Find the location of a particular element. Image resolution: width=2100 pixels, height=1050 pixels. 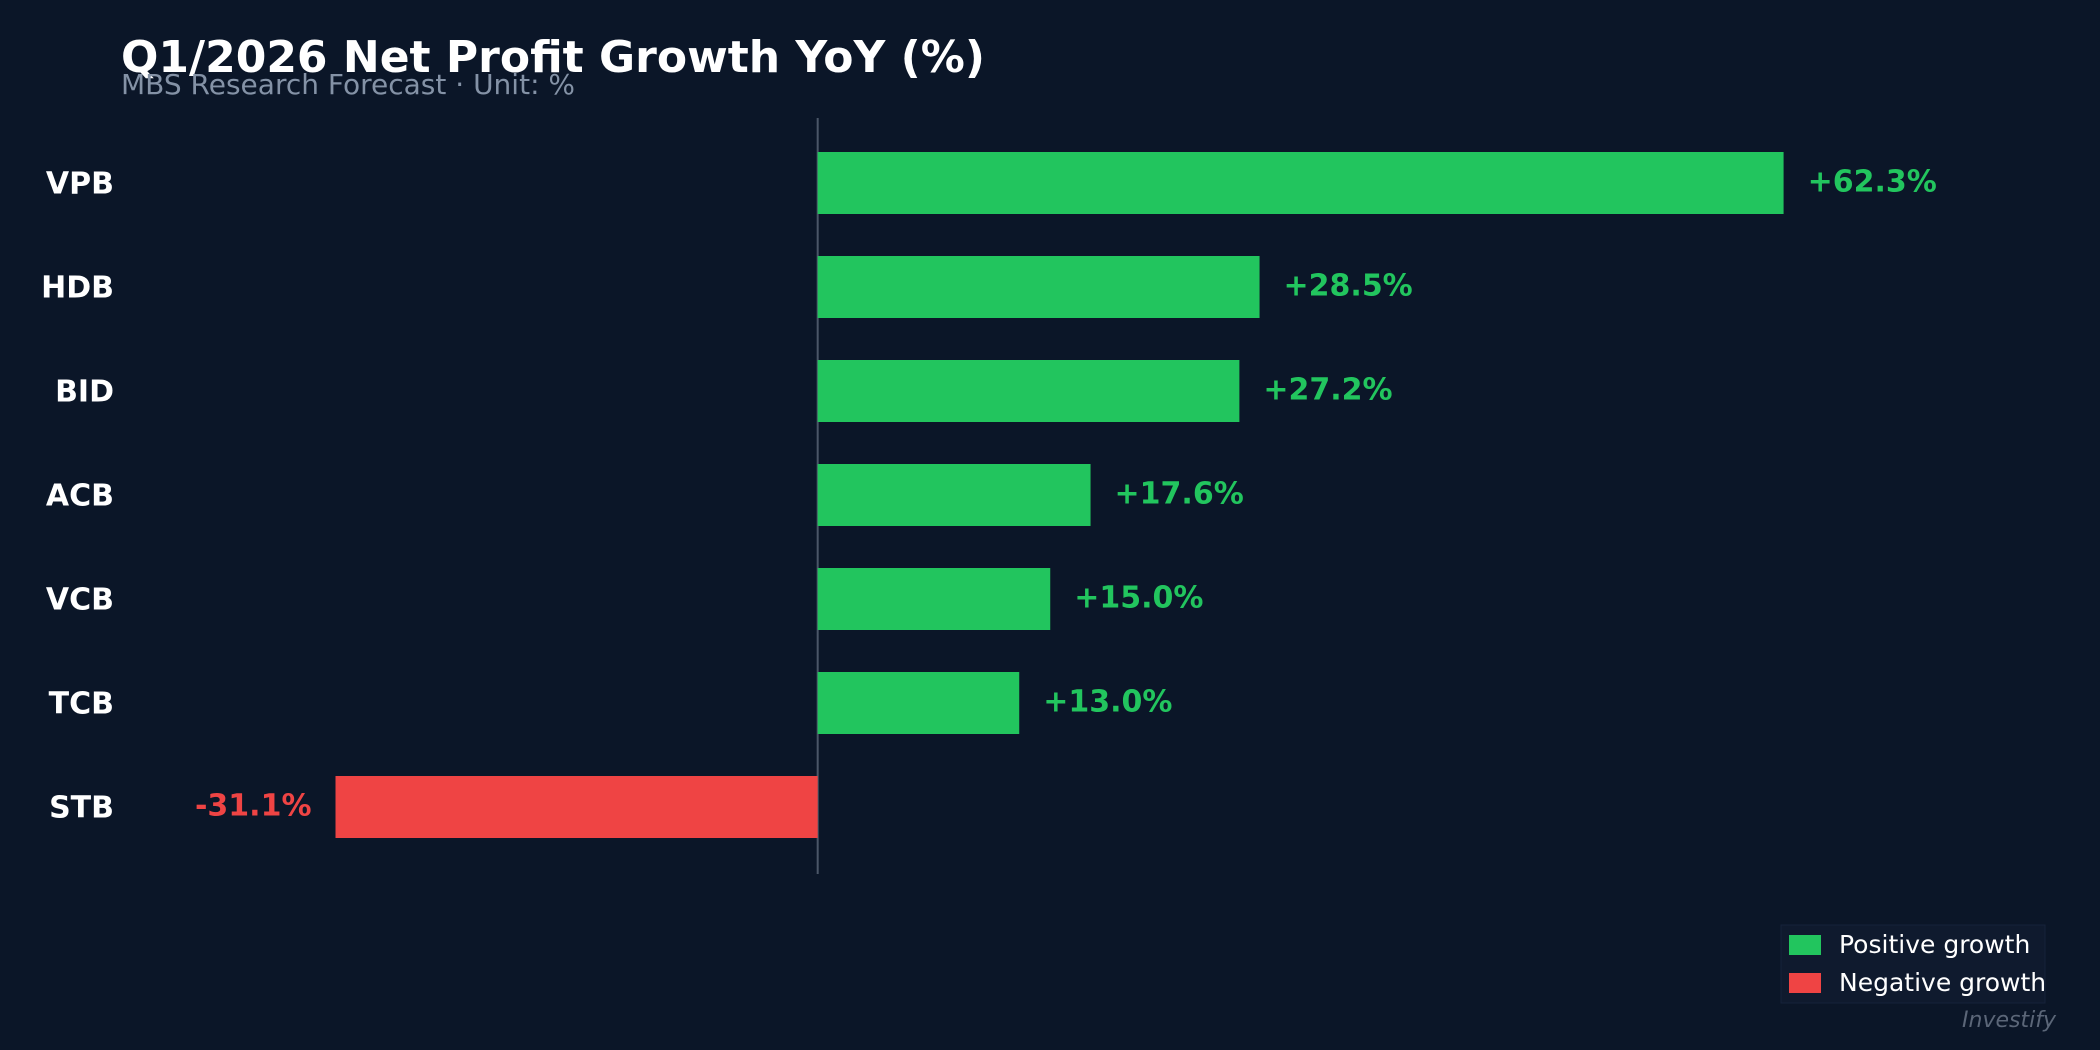

value-label: +28.5% is located at coordinates (1348, 286).